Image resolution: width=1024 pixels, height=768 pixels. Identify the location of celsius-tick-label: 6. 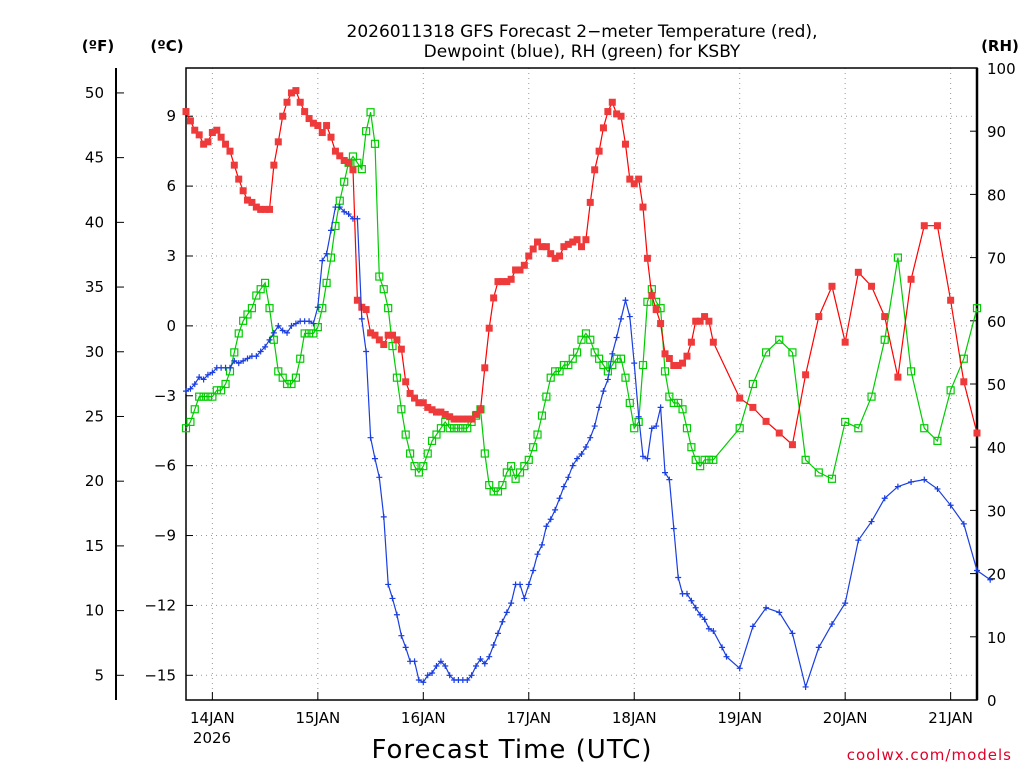
(171, 186).